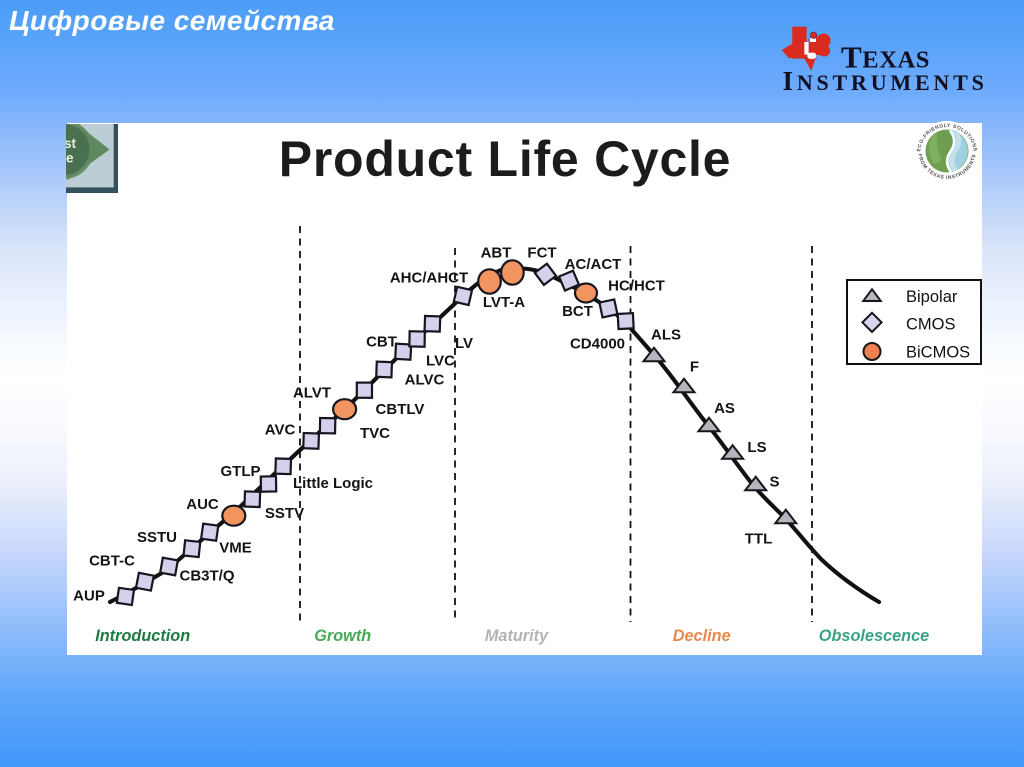 This screenshot has width=1024, height=767. I want to click on svg-text: AUC, so click(202, 504).